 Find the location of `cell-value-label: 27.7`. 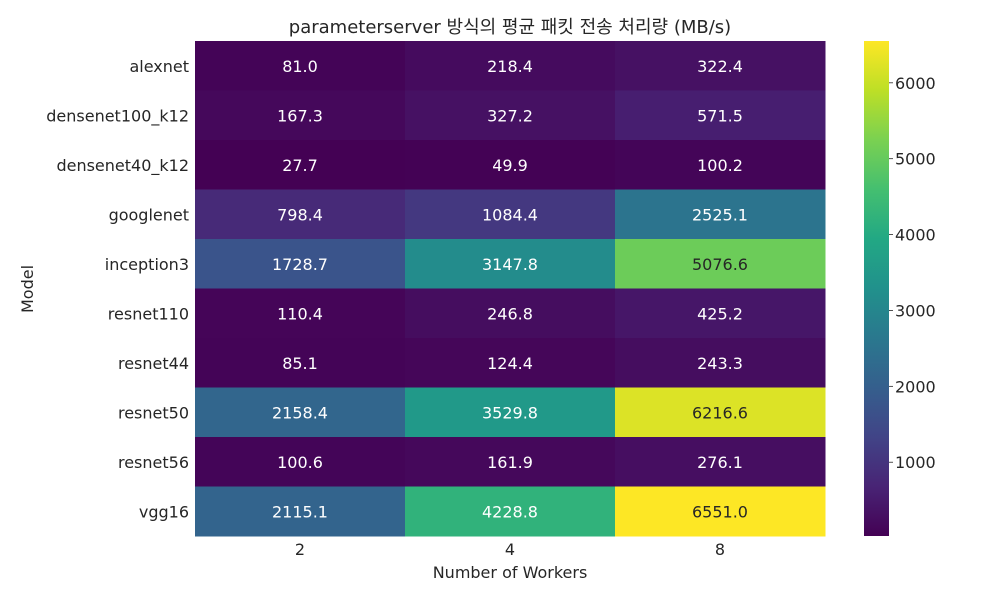

cell-value-label: 27.7 is located at coordinates (300, 165).